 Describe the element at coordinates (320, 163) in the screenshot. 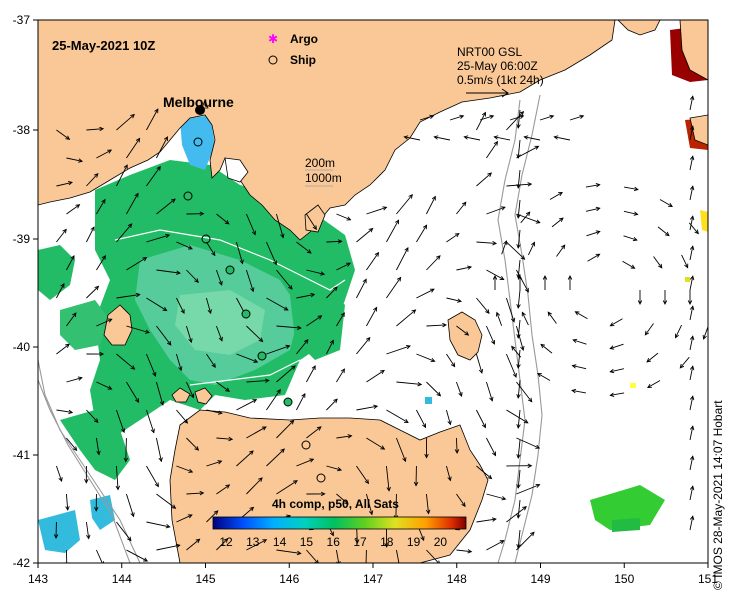

I see `contour-label-200m: 200m` at that location.